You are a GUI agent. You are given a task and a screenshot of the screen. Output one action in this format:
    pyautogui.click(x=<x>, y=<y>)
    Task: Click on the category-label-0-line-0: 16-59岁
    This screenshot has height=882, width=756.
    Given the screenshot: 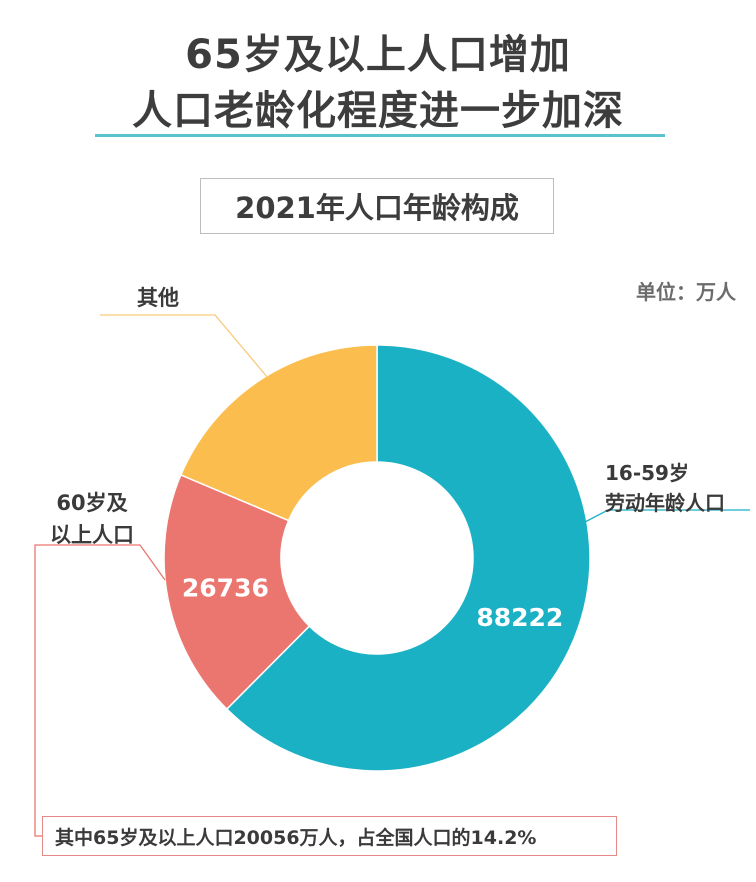 What is the action you would take?
    pyautogui.click(x=647, y=473)
    